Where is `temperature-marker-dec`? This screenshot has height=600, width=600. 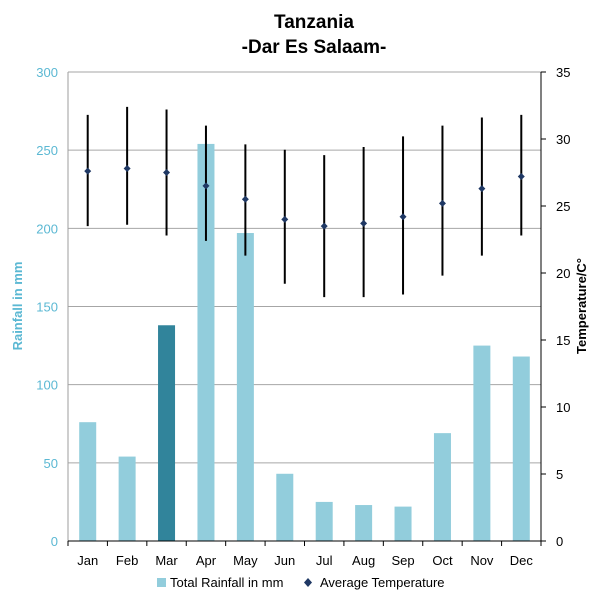
temperature-marker-dec is located at coordinates (521, 177).